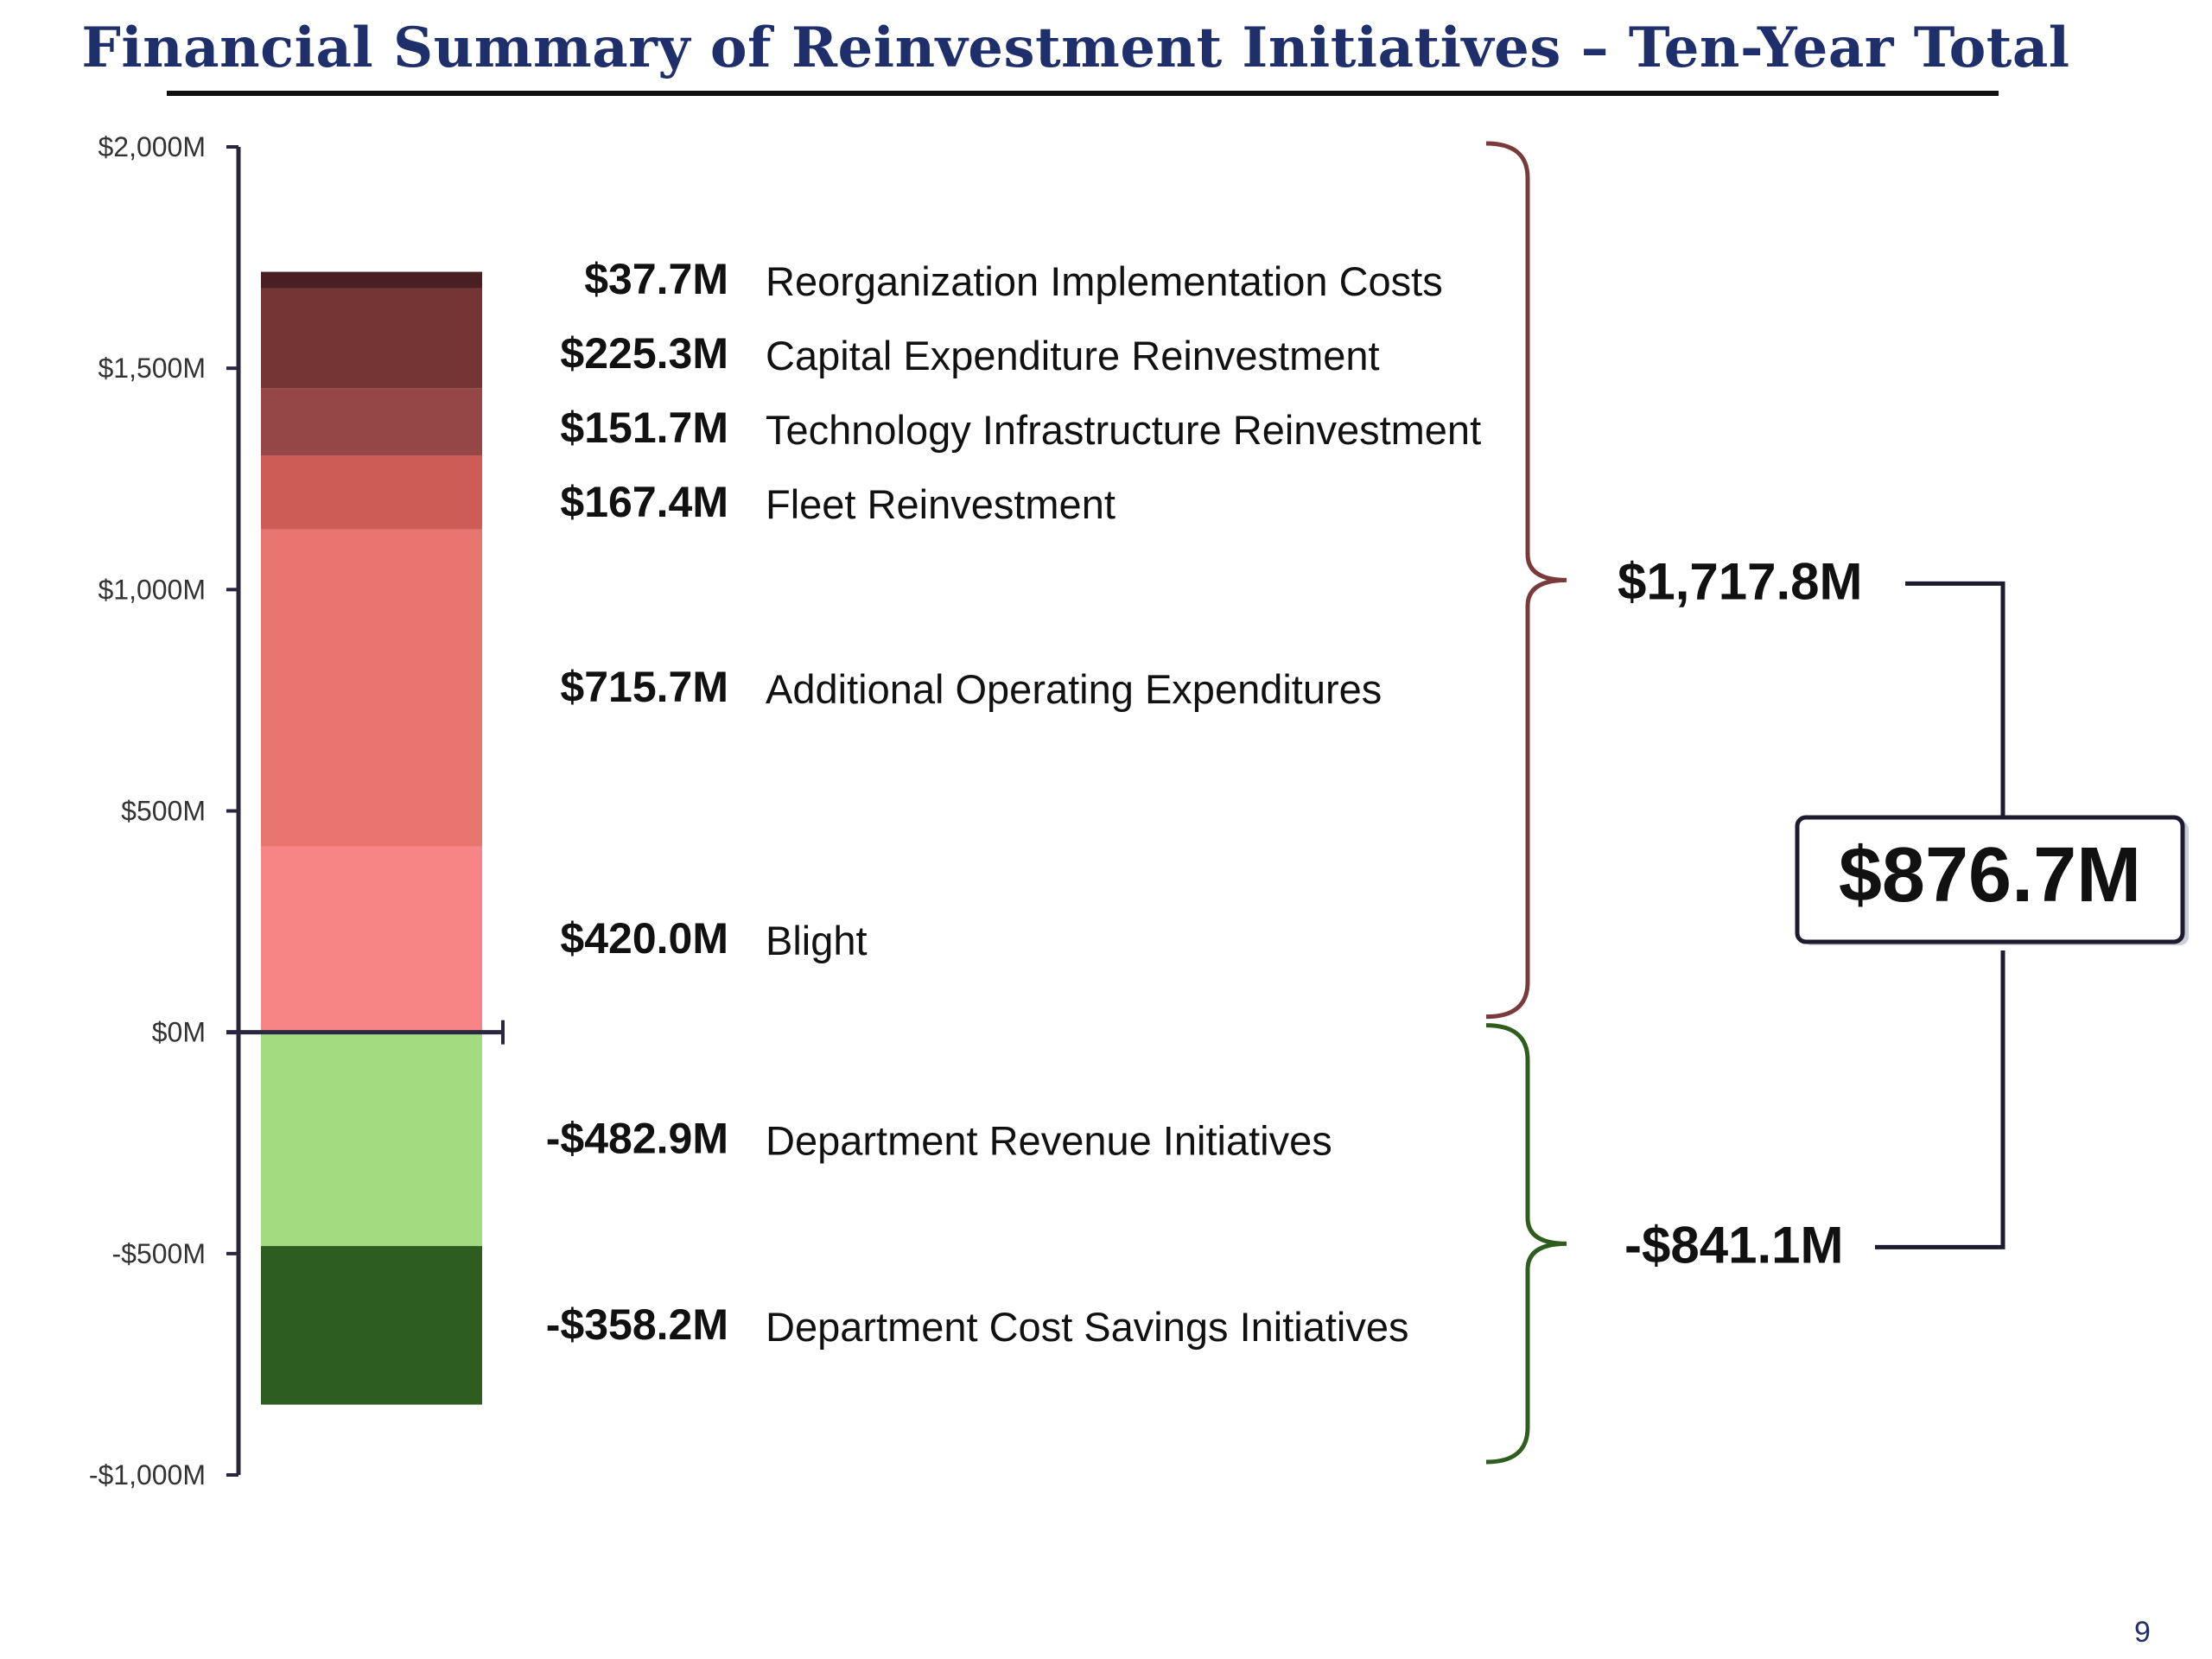 Image resolution: width=2212 pixels, height=1659 pixels. What do you see at coordinates (159, 1253) in the screenshot?
I see `y-tick-label-5: -$500M` at bounding box center [159, 1253].